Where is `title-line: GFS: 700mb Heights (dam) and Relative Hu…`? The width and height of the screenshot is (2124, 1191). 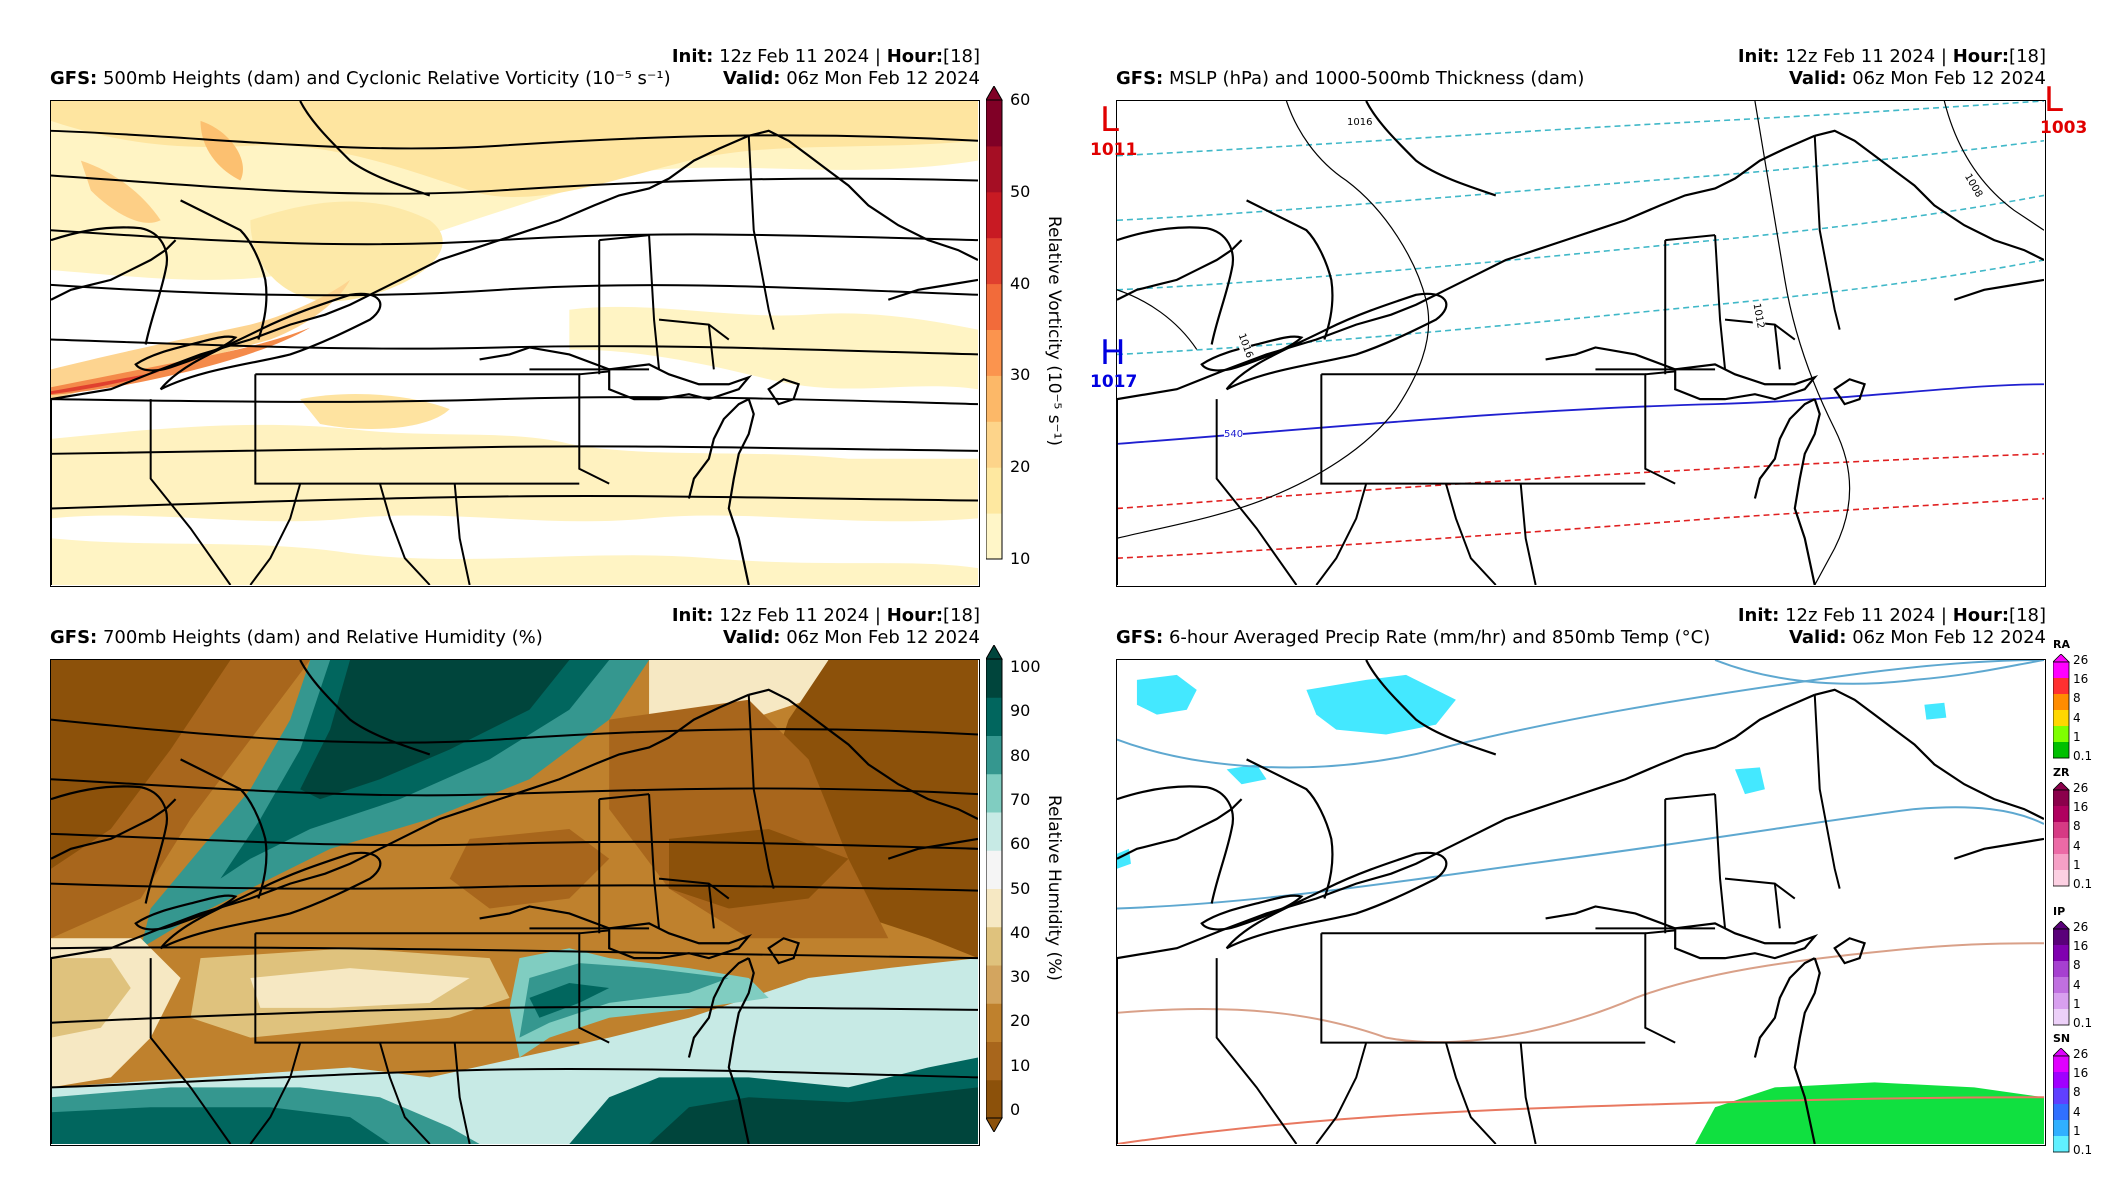
title-line: GFS: 700mb Heights (dam) and Relative Hu… is located at coordinates (296, 637).